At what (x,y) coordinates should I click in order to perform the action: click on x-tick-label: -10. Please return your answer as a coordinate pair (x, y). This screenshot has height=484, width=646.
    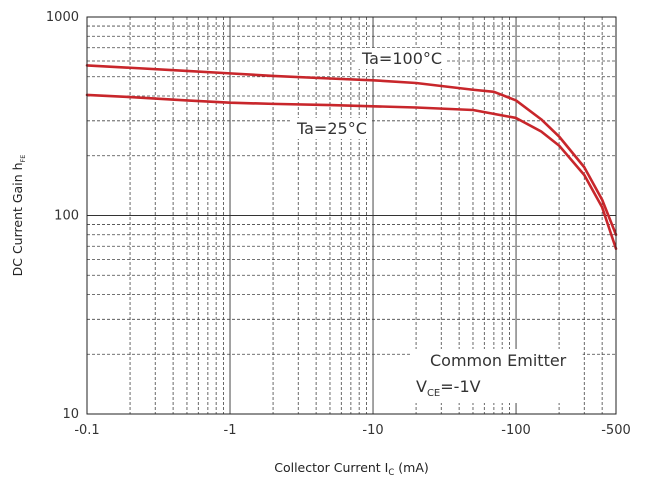
    Looking at the image, I should click on (372, 430).